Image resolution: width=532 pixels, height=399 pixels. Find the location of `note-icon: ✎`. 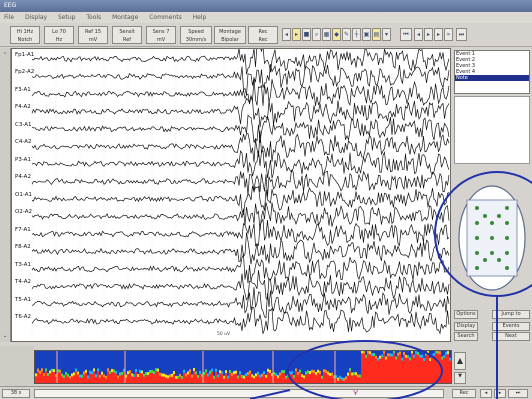

note-icon: ✎ is located at coordinates (346, 34).